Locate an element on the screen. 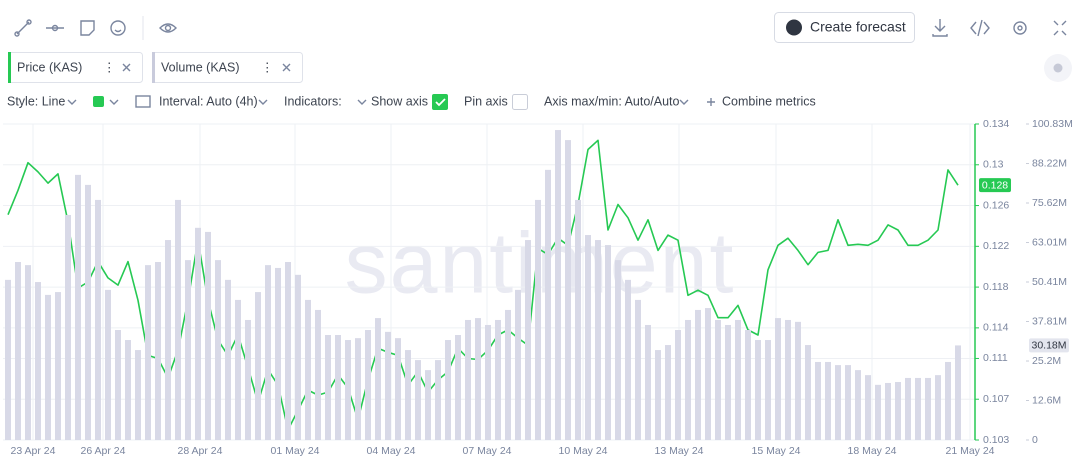 Image resolution: width=1078 pixels, height=464 pixels. pin-axis-checkbox is located at coordinates (520, 102).